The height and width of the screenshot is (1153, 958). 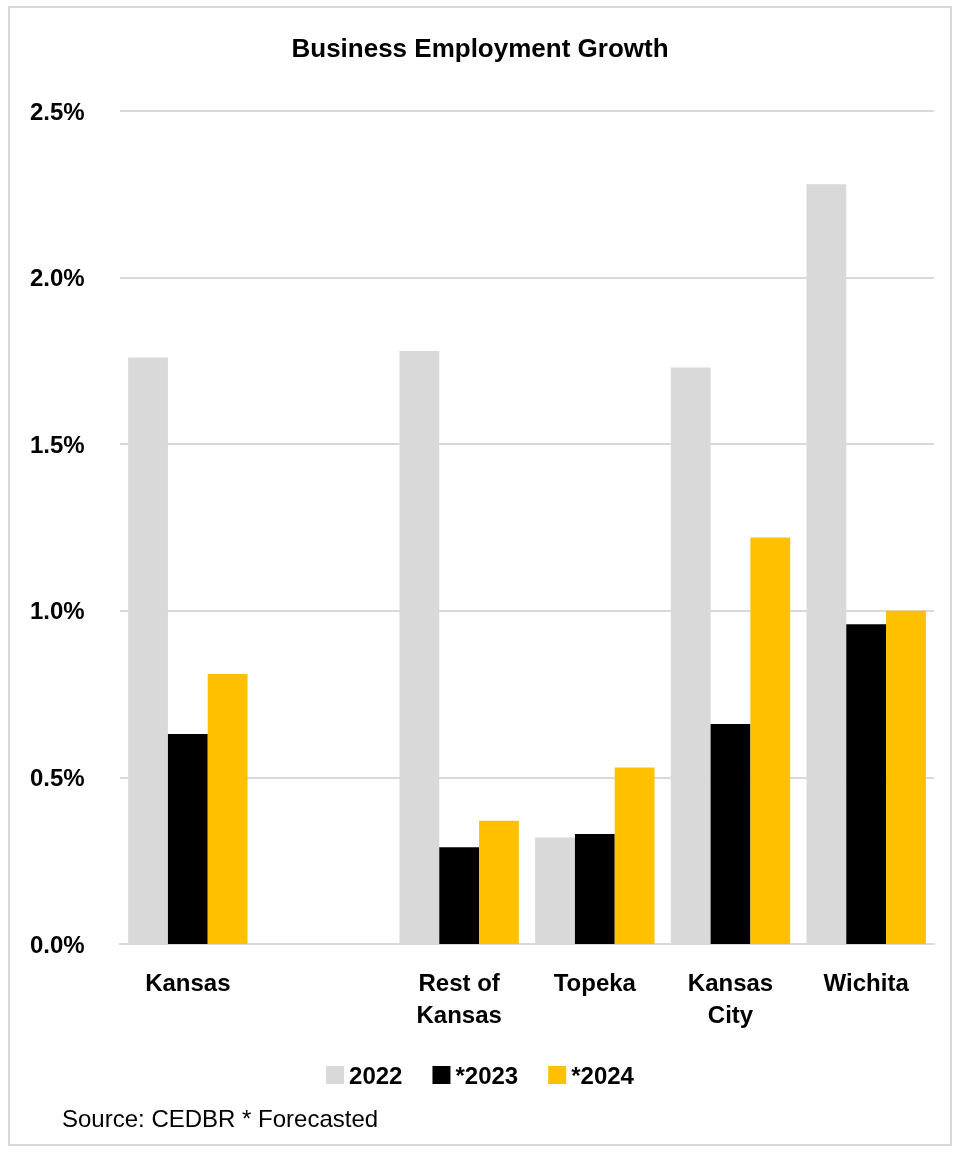 I want to click on y-tick-label: 1.5%, so click(x=57, y=444).